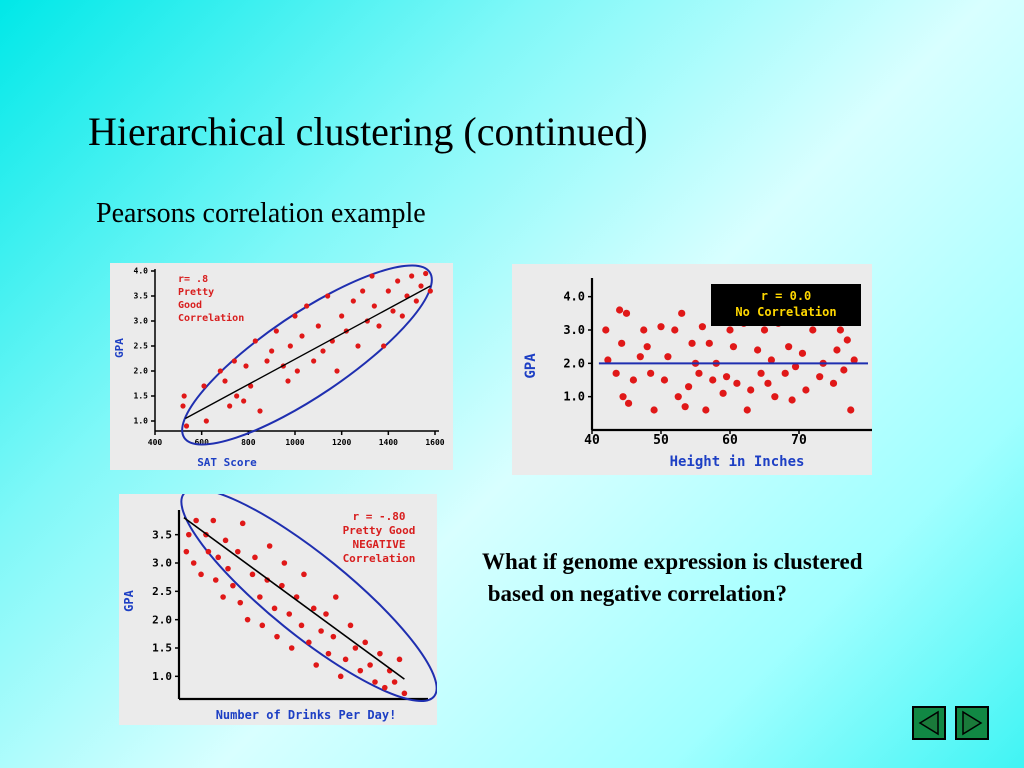  What do you see at coordinates (211, 318) in the screenshot?
I see `annotation-line: Correlation` at bounding box center [211, 318].